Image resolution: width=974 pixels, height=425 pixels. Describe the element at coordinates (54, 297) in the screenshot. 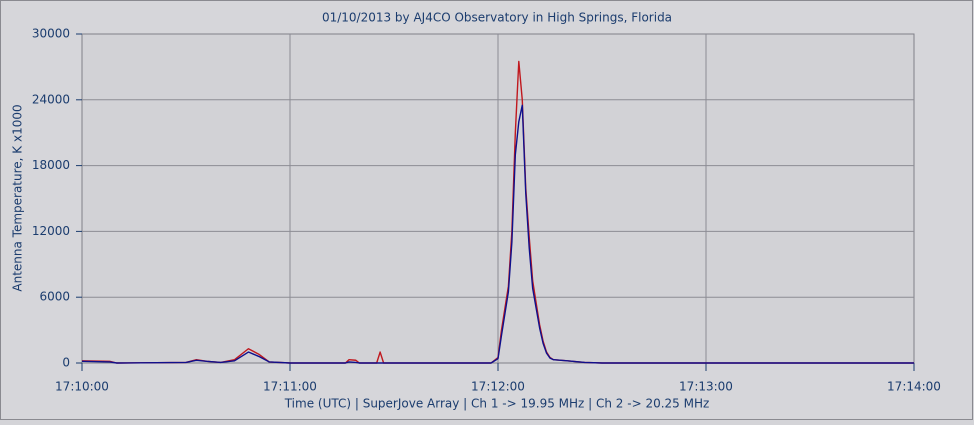

I see `y-tick-label: 6000` at that location.